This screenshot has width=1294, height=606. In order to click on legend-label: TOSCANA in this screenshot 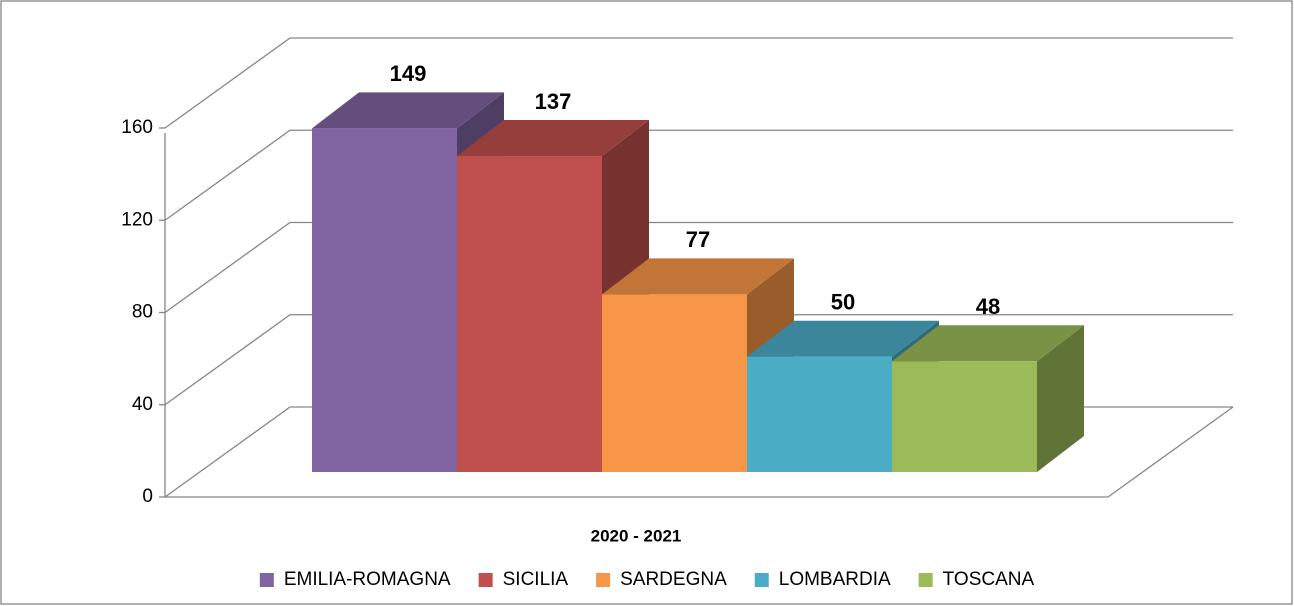, I will do `click(989, 579)`.